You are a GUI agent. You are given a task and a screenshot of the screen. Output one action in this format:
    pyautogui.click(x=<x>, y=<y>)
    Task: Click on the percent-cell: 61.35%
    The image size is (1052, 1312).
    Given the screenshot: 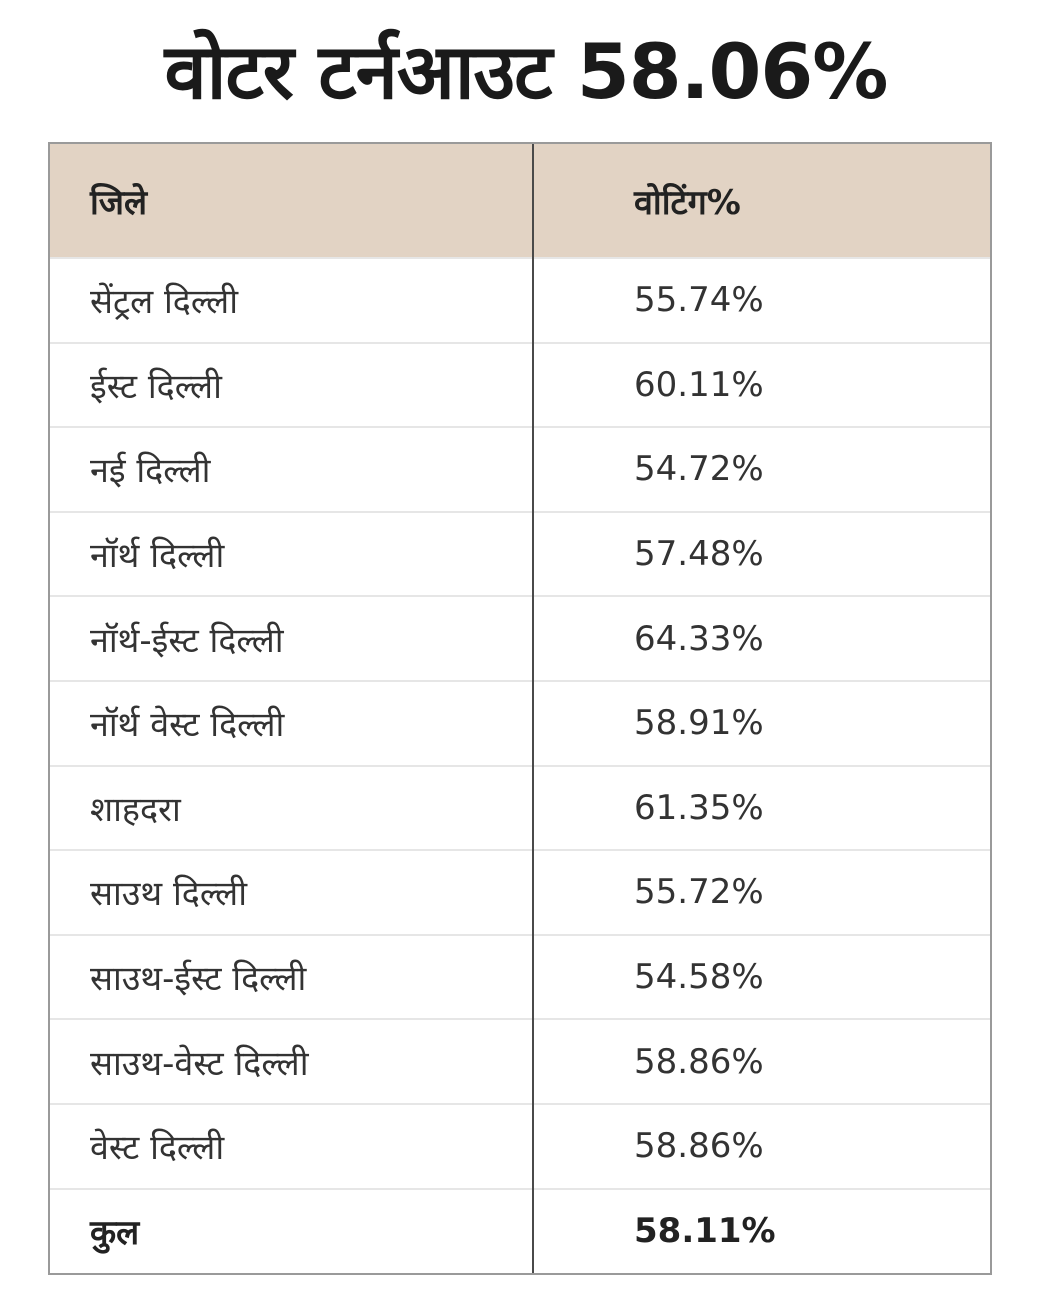 What is the action you would take?
    pyautogui.click(x=761, y=807)
    